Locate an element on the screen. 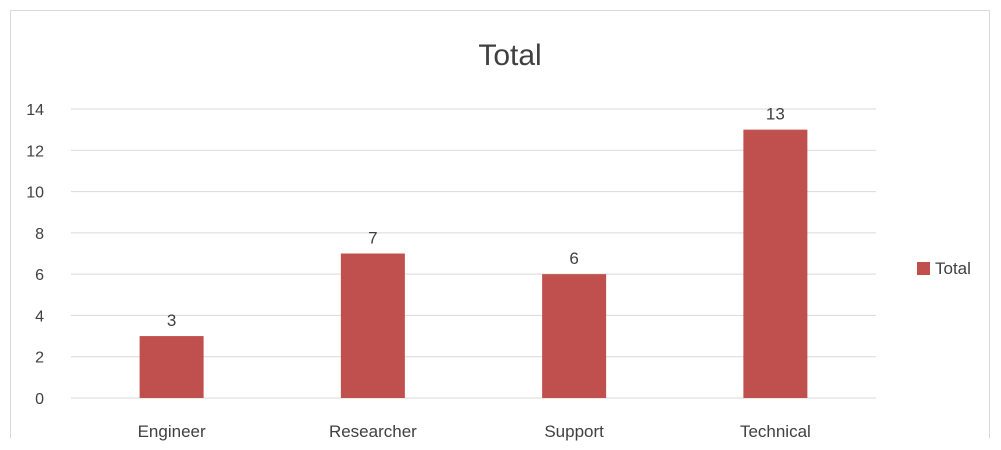 This screenshot has width=1001, height=450. data-label-support: 6 is located at coordinates (573, 258).